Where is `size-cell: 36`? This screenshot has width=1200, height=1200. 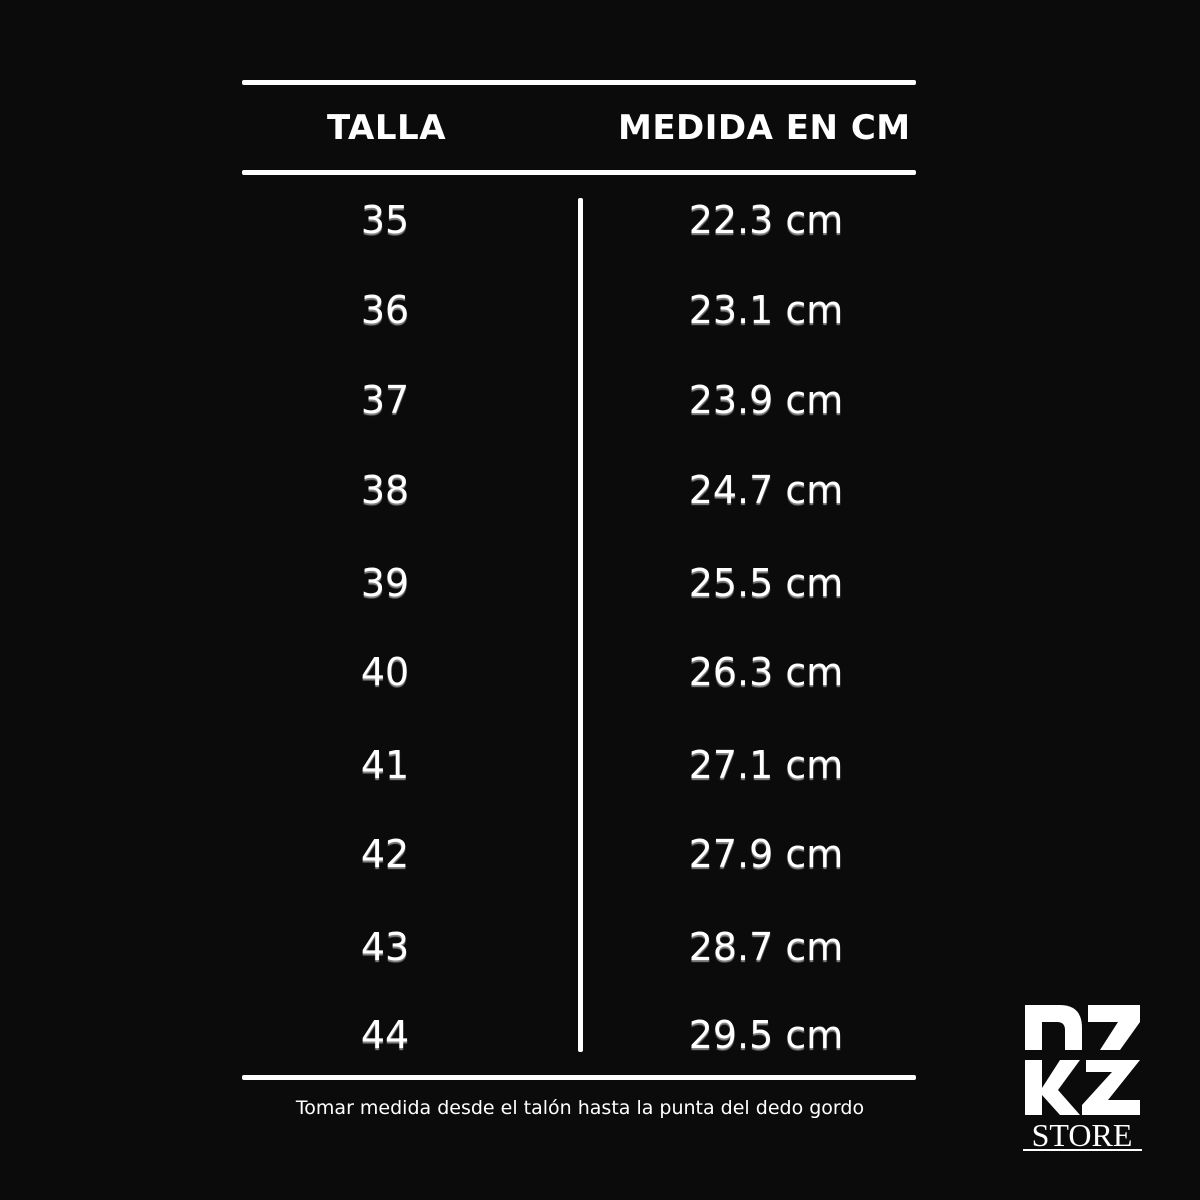
size-cell: 36 is located at coordinates (385, 310).